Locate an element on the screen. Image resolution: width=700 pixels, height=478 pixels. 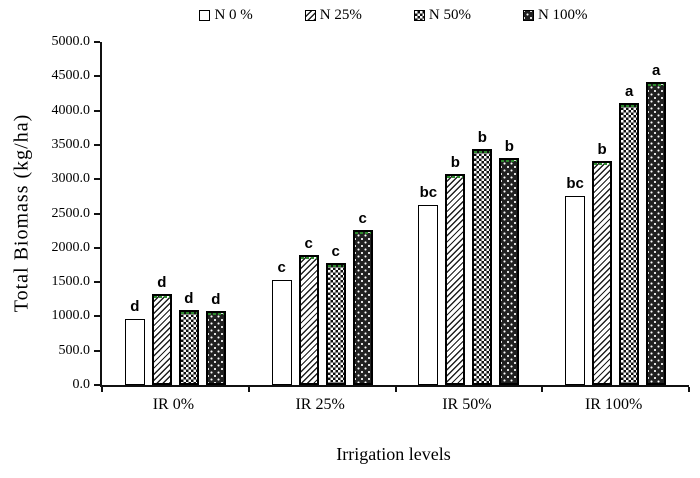
legend-label: N 25% is located at coordinates (340, 14).